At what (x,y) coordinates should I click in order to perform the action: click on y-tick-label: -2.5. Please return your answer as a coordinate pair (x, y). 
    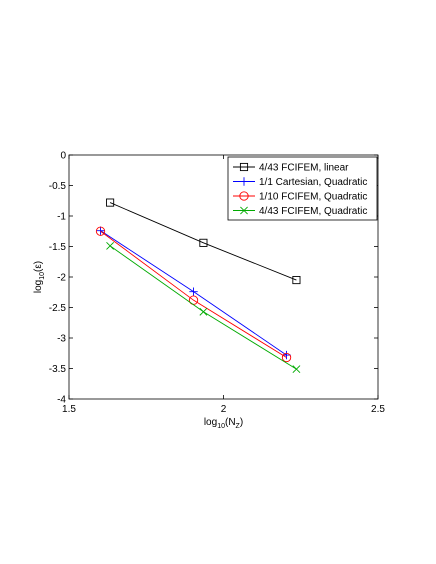
    Looking at the image, I should click on (58, 308).